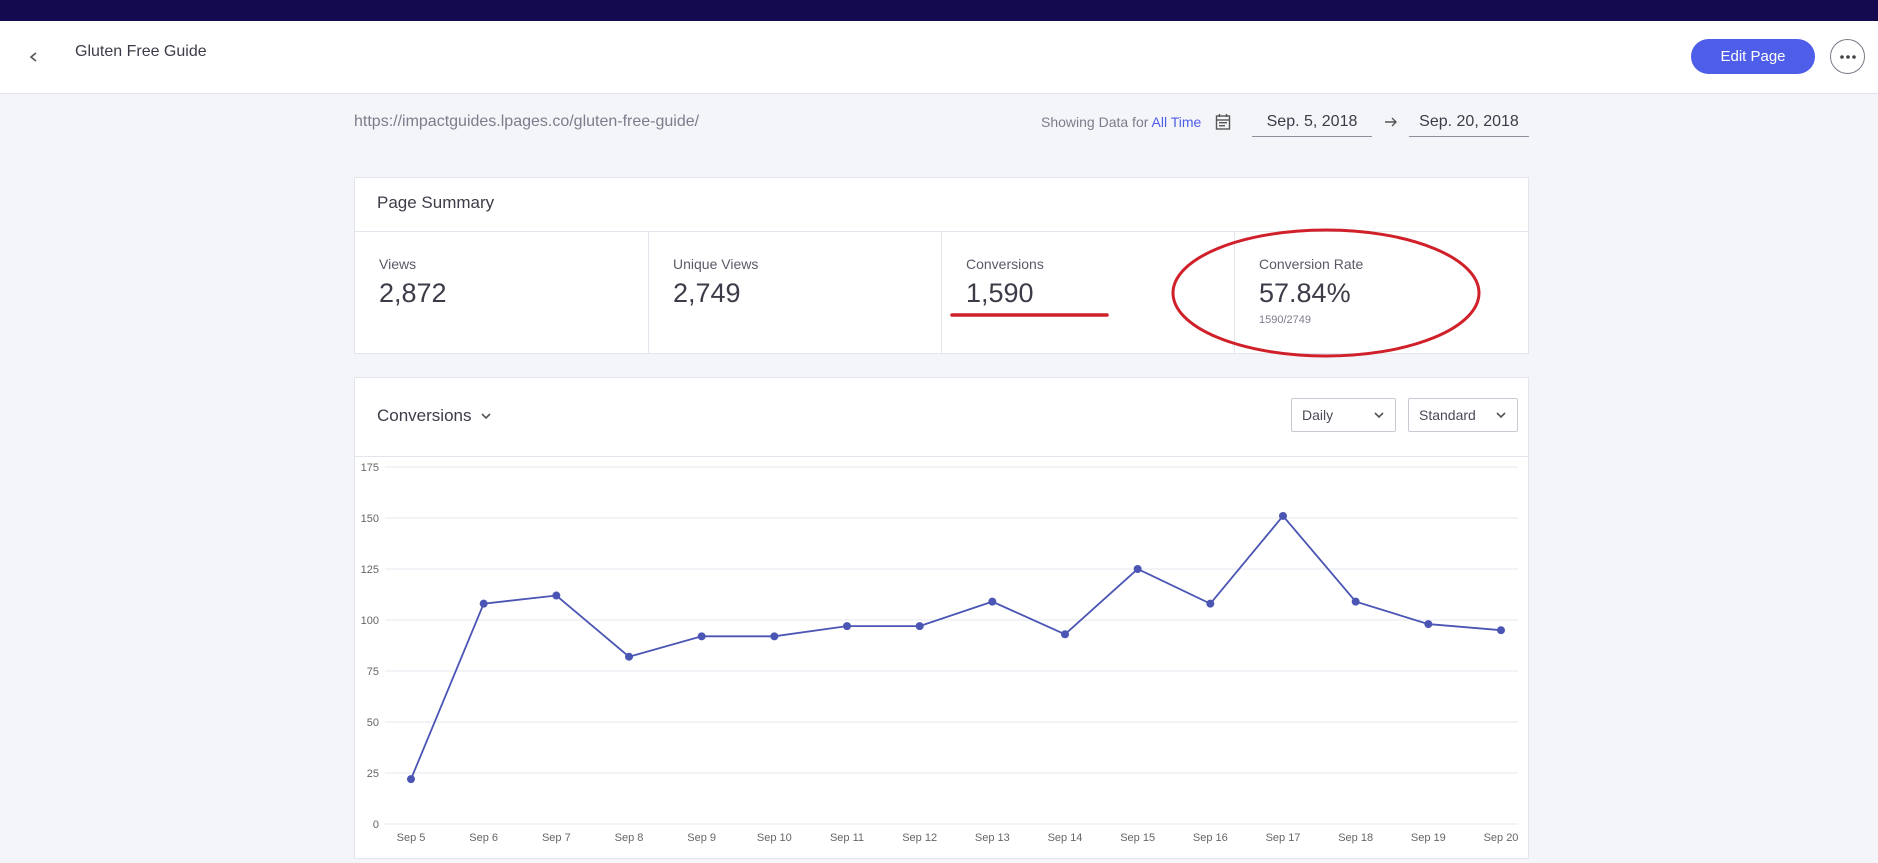 The height and width of the screenshot is (863, 1878). What do you see at coordinates (1137, 838) in the screenshot?
I see `x-tick-label: Sep 15` at bounding box center [1137, 838].